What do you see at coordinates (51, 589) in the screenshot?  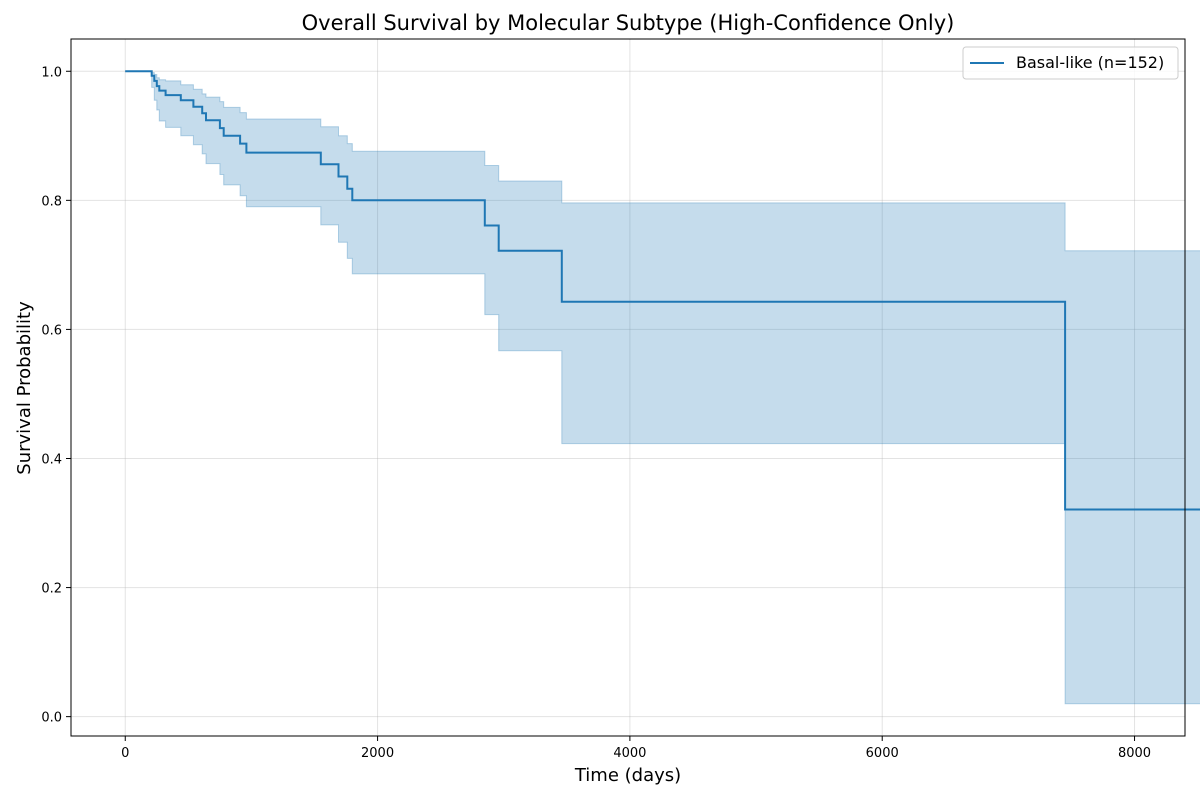 I see `y-tick-label: 0.2` at bounding box center [51, 589].